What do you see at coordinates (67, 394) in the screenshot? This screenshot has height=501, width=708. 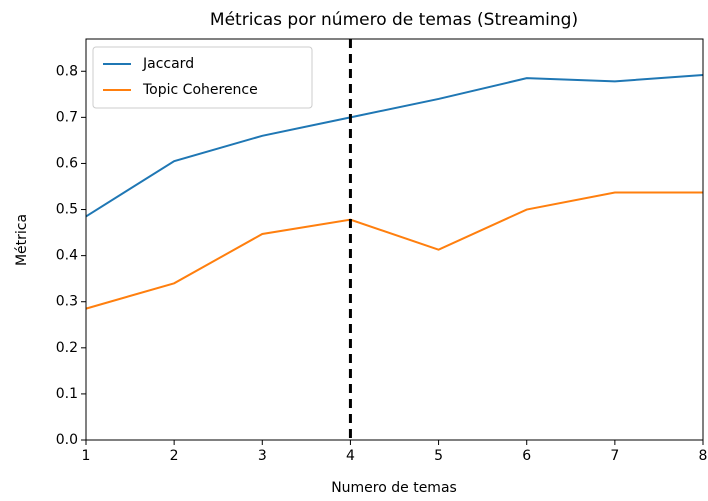 I see `y-tick-label: 0.1` at bounding box center [67, 394].